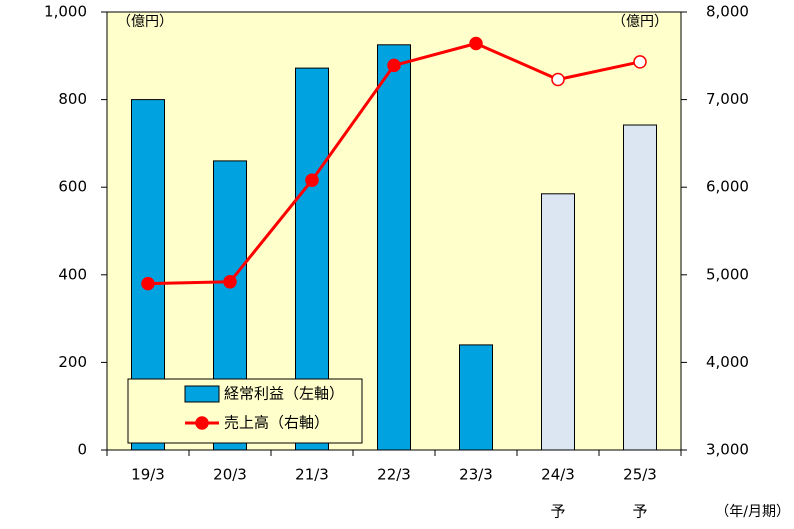 The image size is (794, 529). What do you see at coordinates (752, 512) in the screenshot?
I see `x-axis-unit-label: （年/月期）` at bounding box center [752, 512].